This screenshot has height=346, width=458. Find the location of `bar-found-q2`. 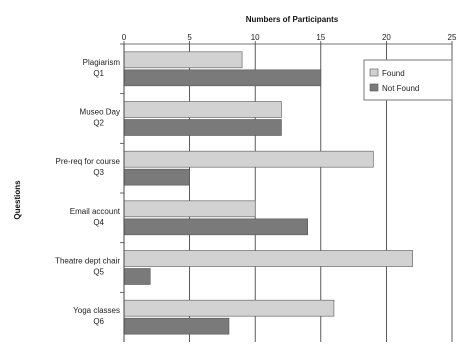

bar-found-q2 is located at coordinates (202, 109).